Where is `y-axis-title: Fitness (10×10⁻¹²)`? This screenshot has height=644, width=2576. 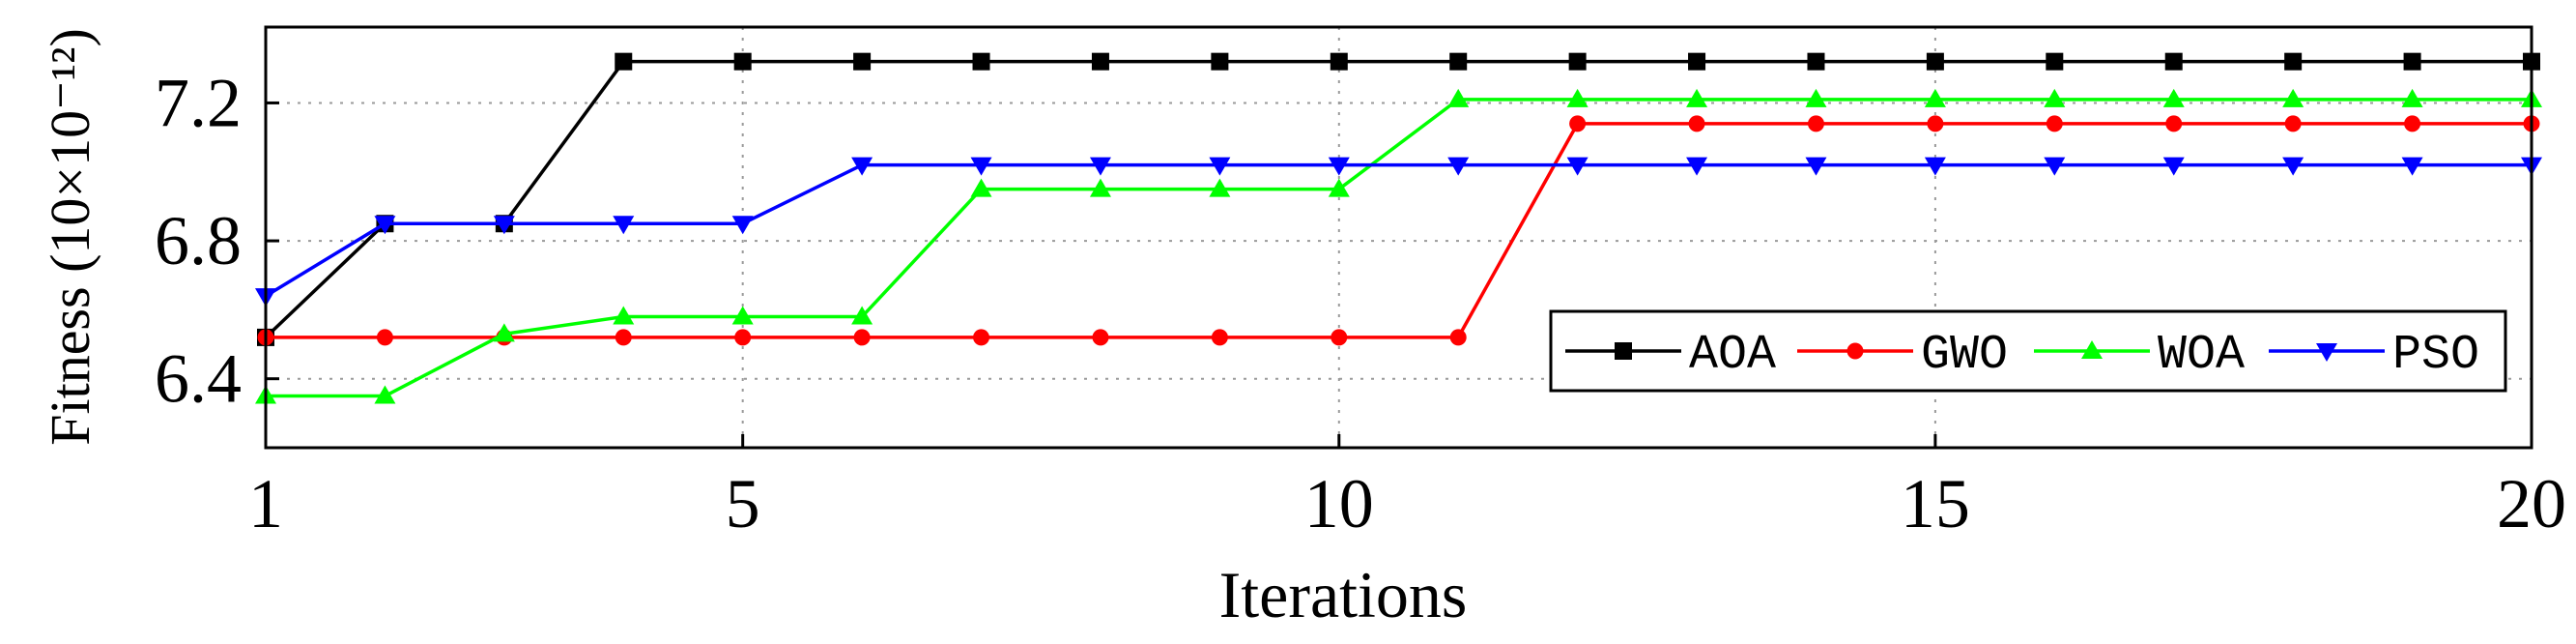
y-axis-title: Fitness (10×10⁻¹²) is located at coordinates (70, 237).